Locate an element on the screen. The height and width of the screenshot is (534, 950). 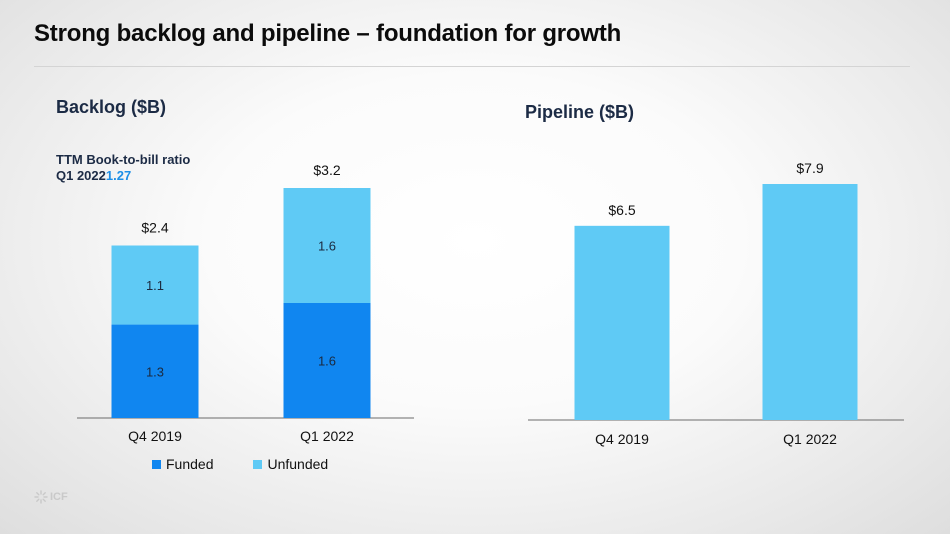
legend-item-unfunded: Unfunded is located at coordinates (290, 464).